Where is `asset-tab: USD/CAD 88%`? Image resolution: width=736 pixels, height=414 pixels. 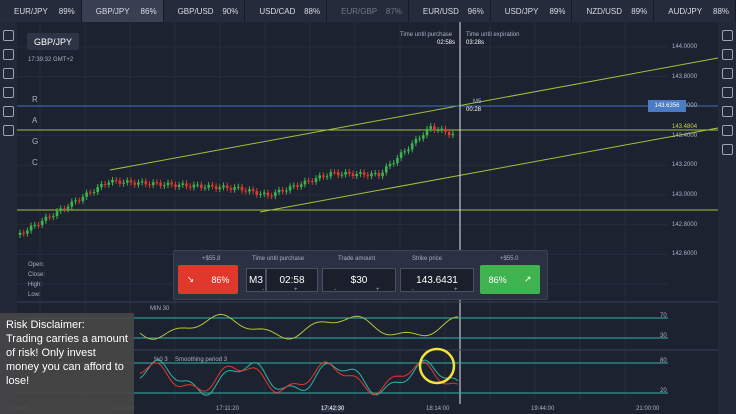 asset-tab: USD/CAD 88% is located at coordinates (286, 11).